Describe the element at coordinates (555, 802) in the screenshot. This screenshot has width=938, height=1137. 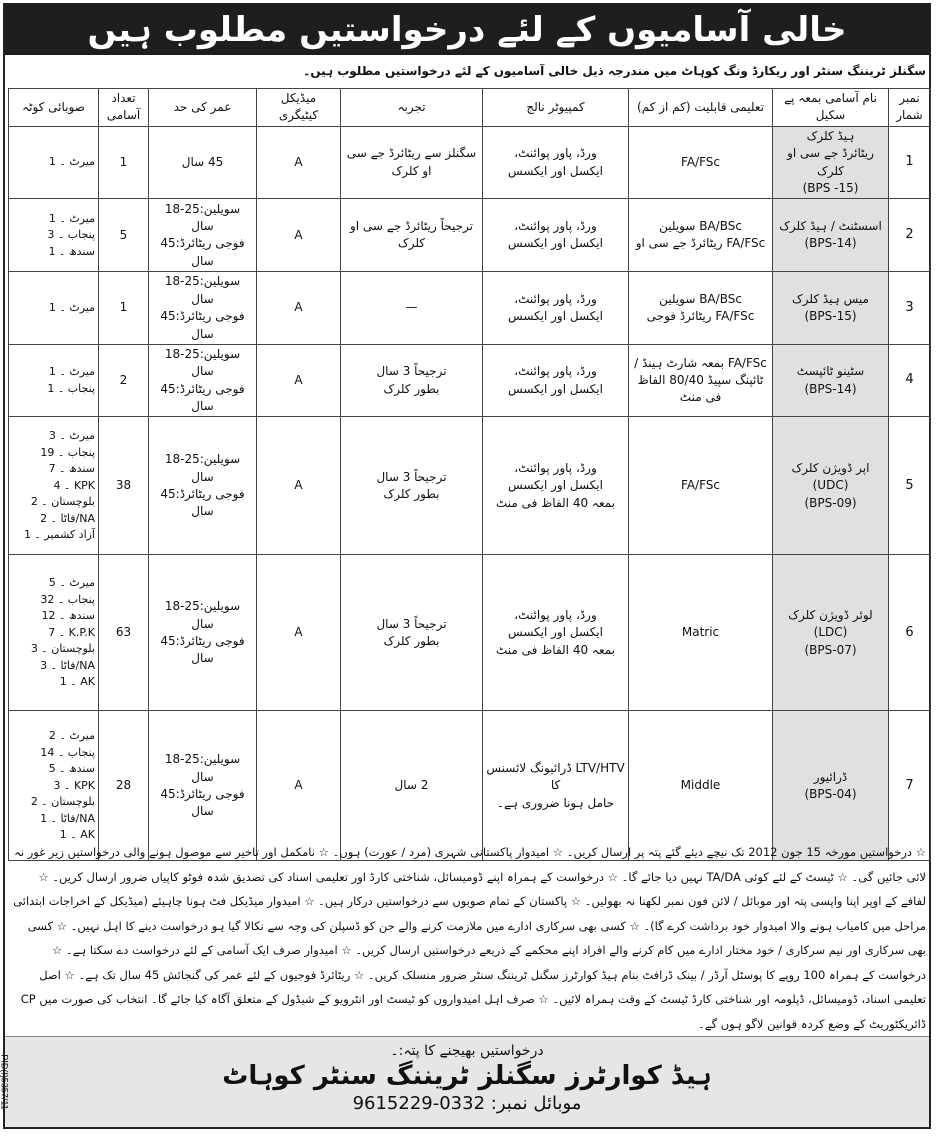
I see `computer-line: حامل ہونا ضروری ہے۔` at that location.